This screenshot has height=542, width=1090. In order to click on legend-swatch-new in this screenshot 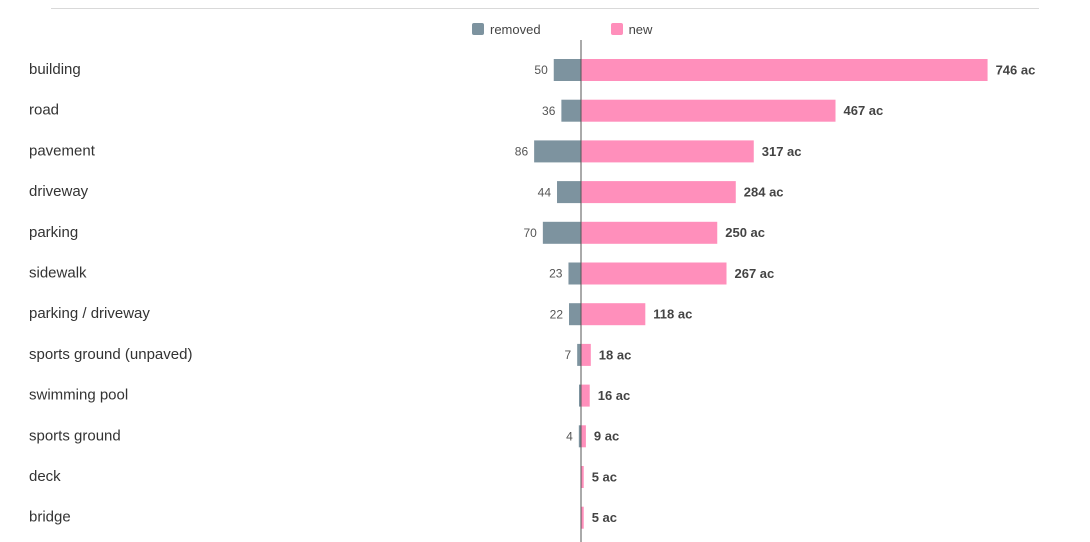, I will do `click(616, 29)`.